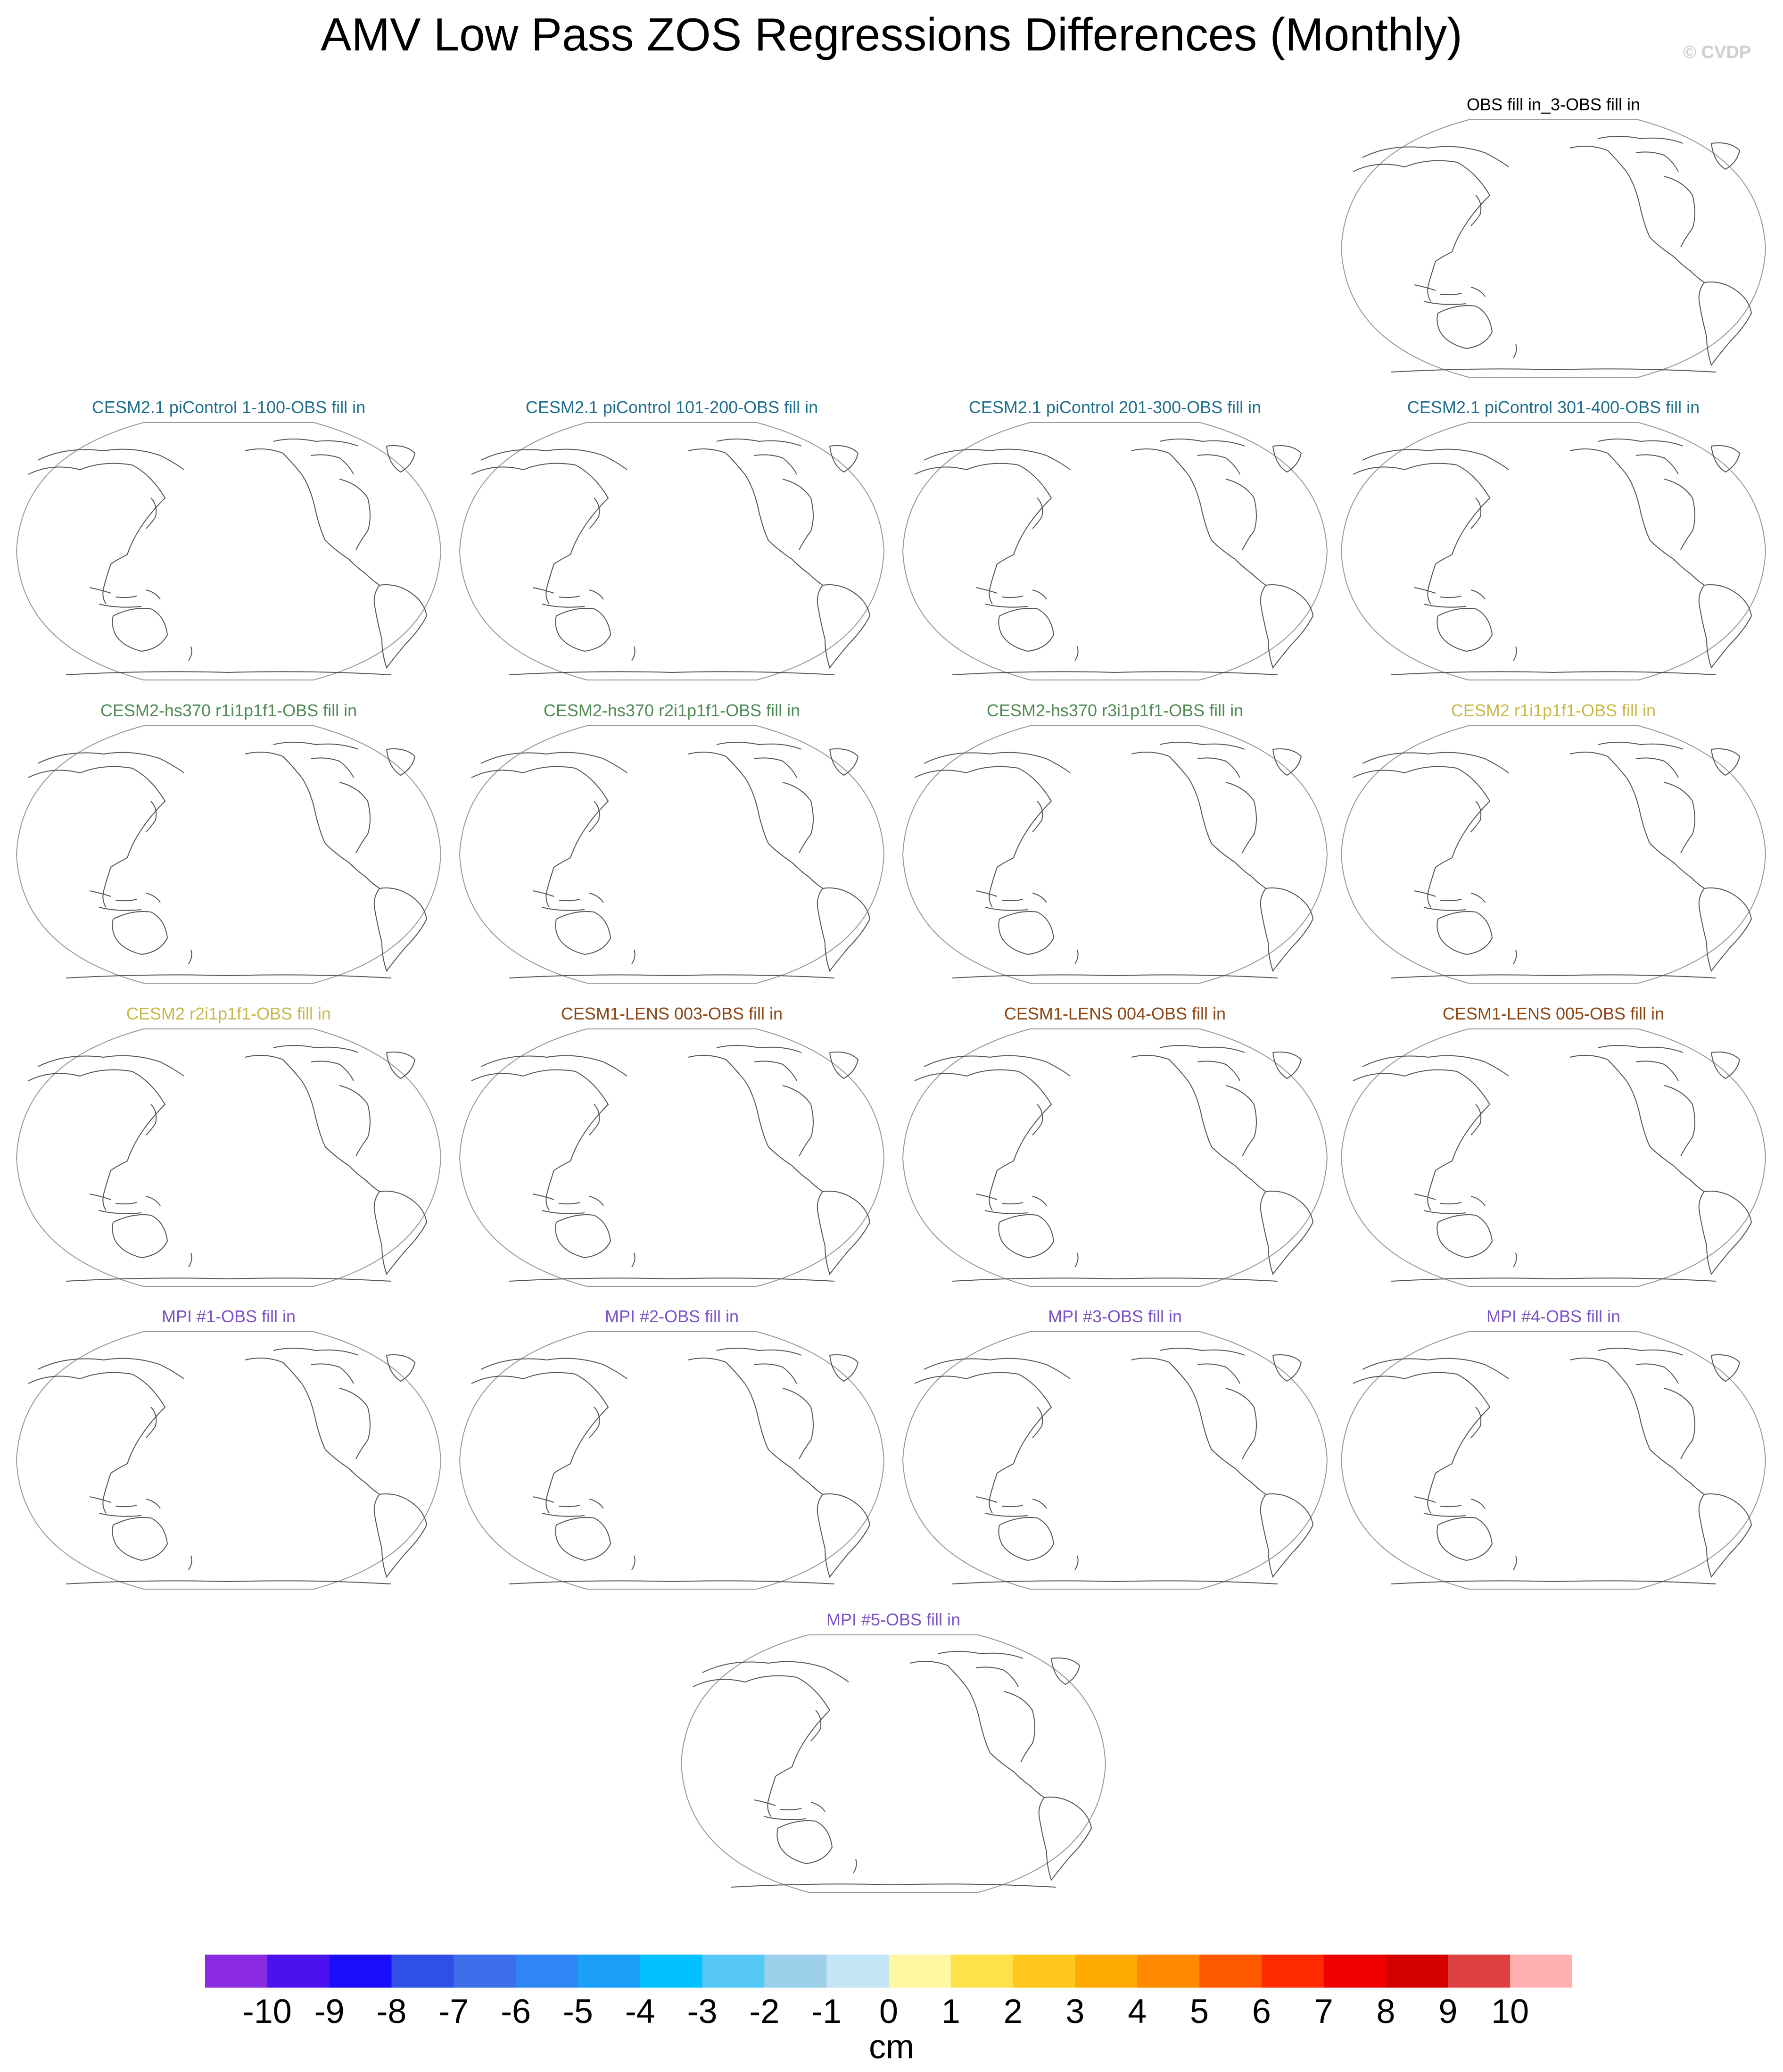 This screenshot has height=2072, width=1783. What do you see at coordinates (228, 407) in the screenshot?
I see `panel-title: CESM2.1 piControl 1-100-OBS fill in` at bounding box center [228, 407].